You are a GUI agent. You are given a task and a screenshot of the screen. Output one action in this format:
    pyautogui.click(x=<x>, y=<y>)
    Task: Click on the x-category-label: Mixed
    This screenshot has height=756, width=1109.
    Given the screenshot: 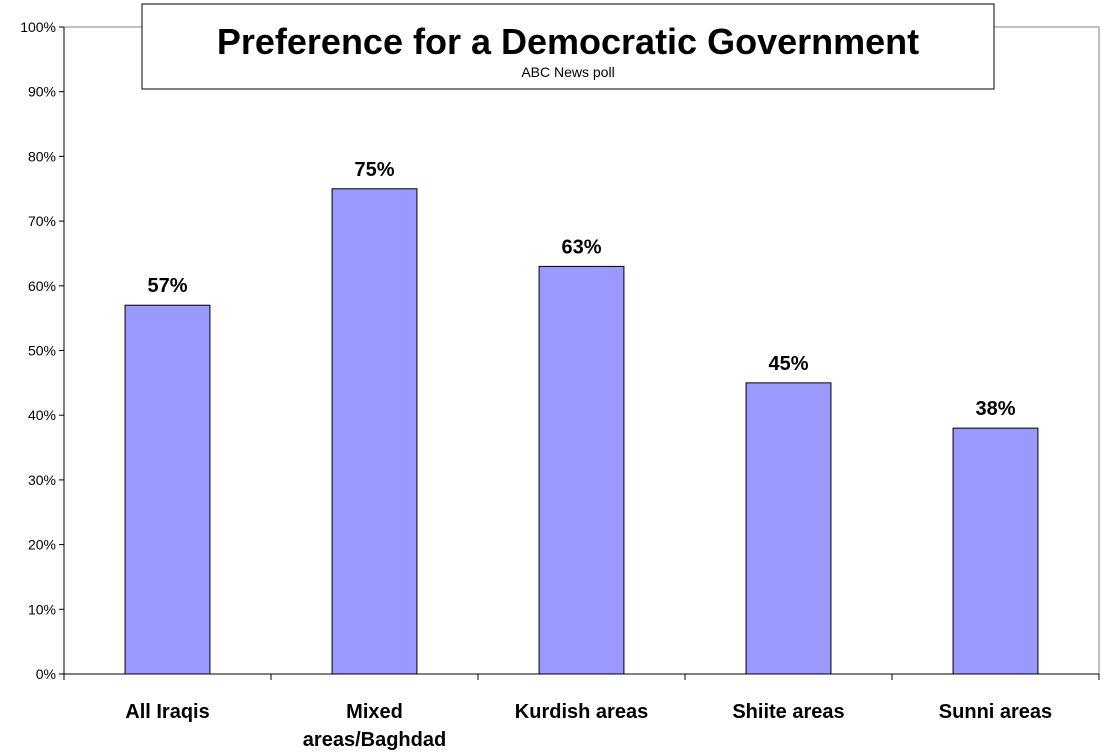 What is the action you would take?
    pyautogui.click(x=374, y=712)
    